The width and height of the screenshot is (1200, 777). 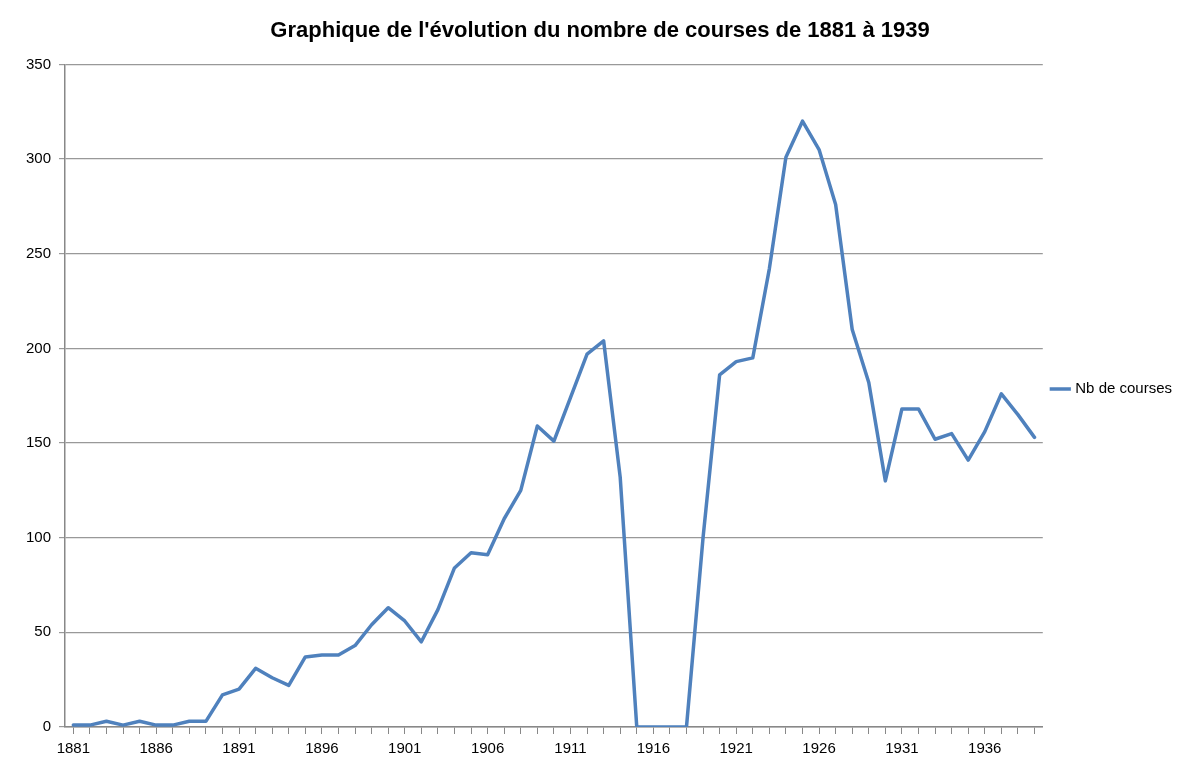 What do you see at coordinates (653, 748) in the screenshot?
I see `x-tick-label: 1916` at bounding box center [653, 748].